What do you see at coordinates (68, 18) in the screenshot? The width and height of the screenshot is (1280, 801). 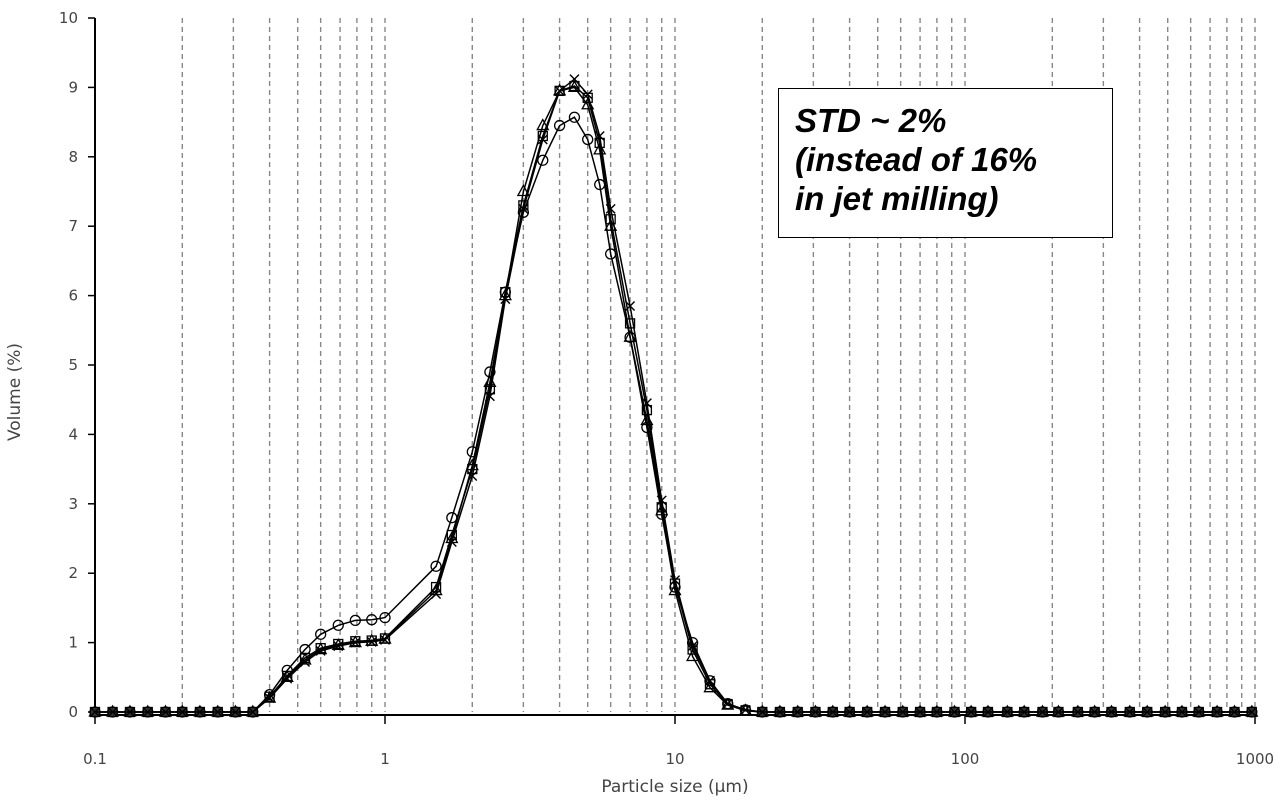 I see `y-tick-label: 10` at bounding box center [68, 18].